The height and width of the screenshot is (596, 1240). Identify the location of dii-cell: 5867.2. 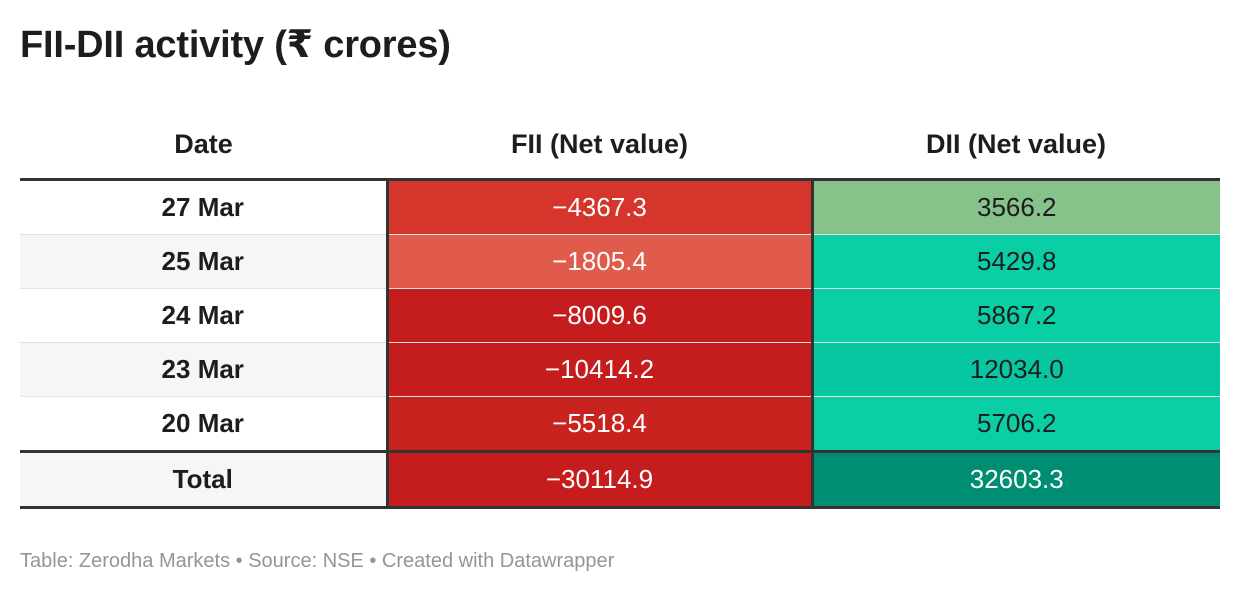
(1016, 315).